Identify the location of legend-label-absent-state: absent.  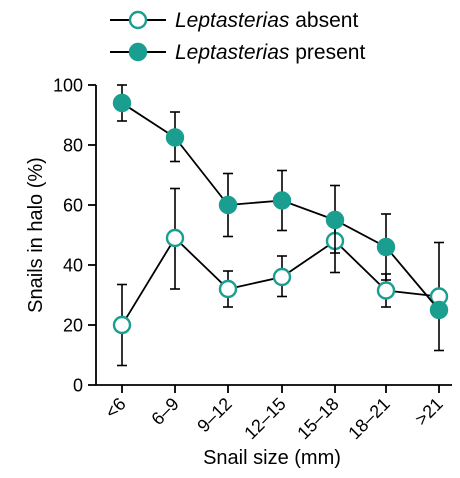
(323, 20).